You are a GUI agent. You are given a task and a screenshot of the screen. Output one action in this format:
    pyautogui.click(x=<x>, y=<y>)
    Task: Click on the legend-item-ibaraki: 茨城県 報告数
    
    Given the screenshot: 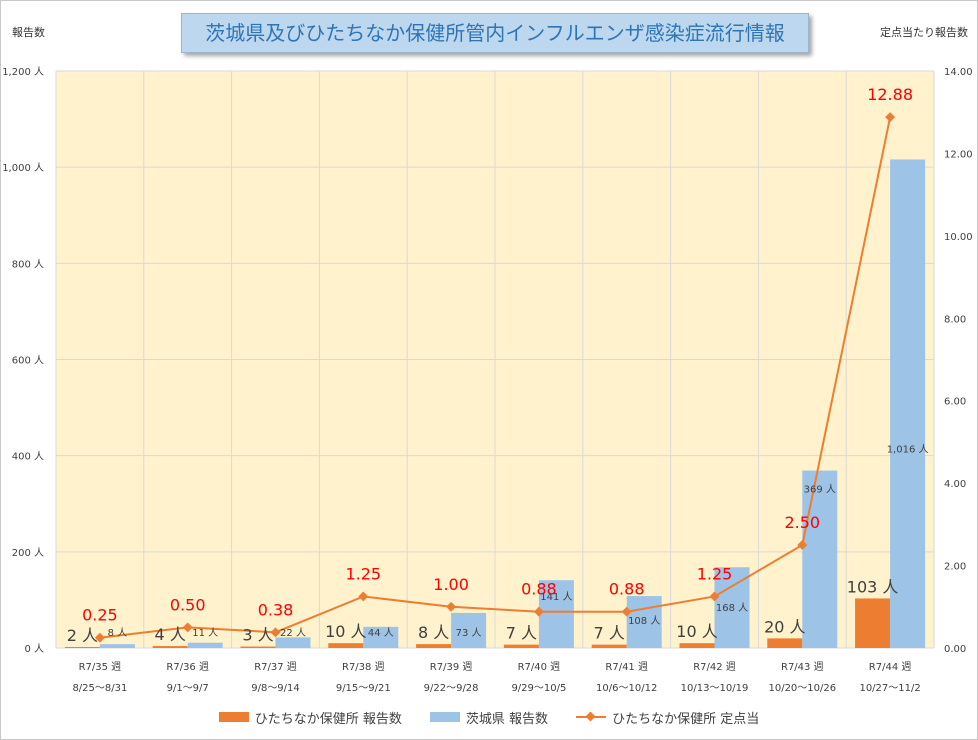 What is the action you would take?
    pyautogui.click(x=489, y=717)
    